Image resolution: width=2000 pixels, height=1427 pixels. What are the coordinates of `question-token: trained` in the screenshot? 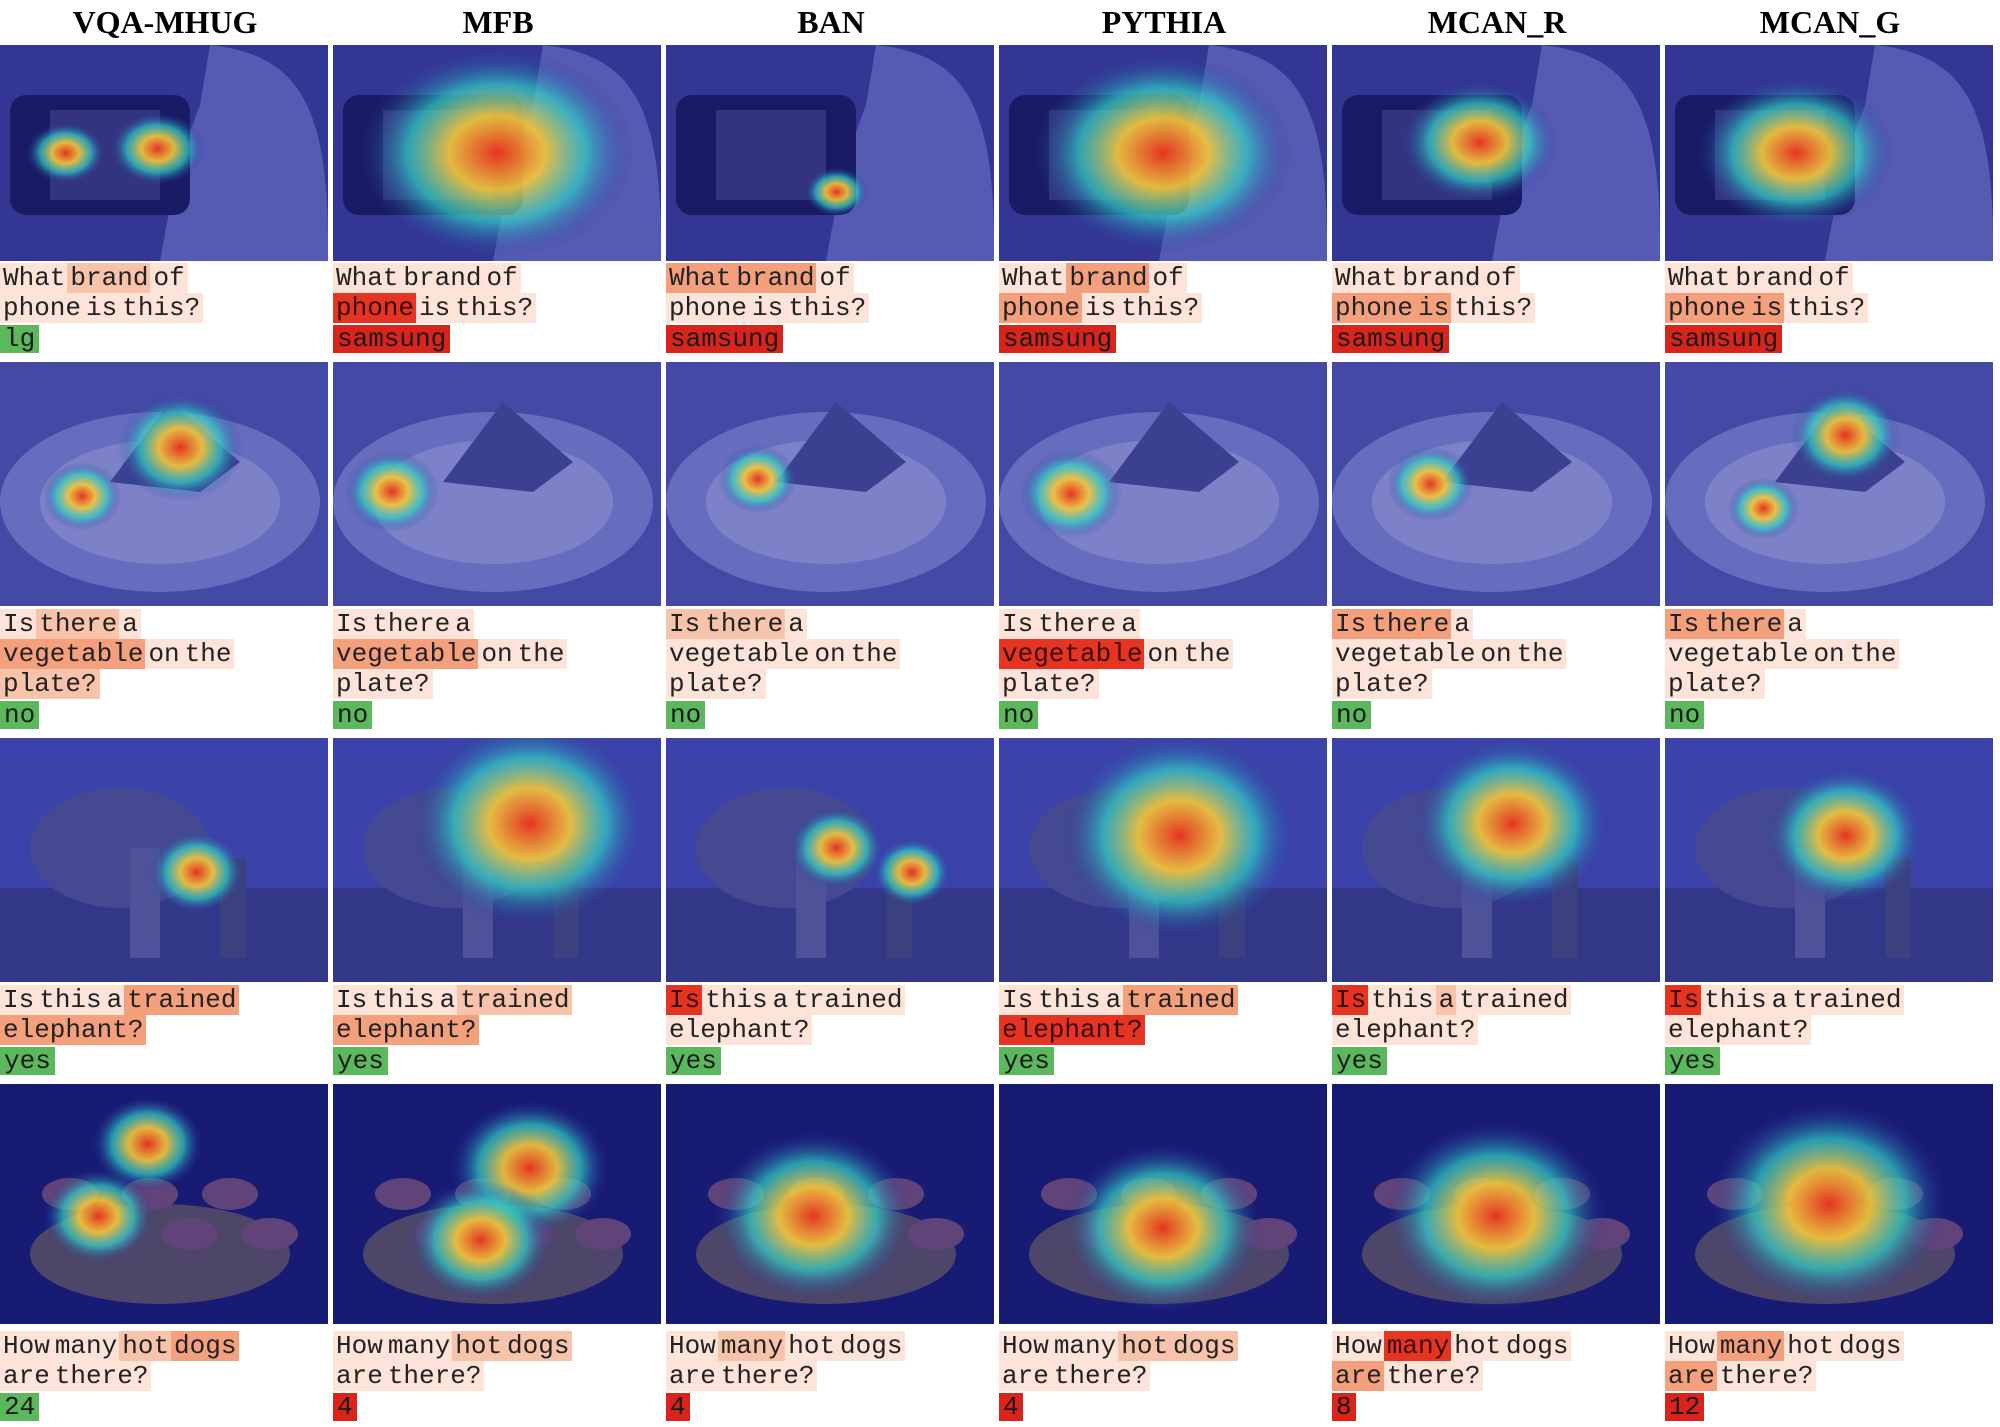 It's located at (848, 1000).